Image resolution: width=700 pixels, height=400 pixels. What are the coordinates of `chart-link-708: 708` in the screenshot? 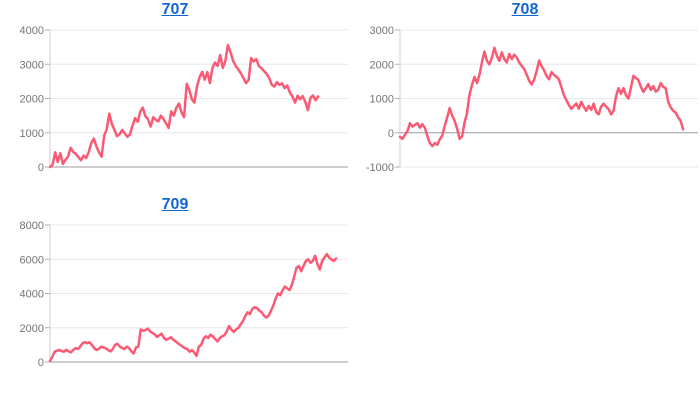 It's located at (525, 9).